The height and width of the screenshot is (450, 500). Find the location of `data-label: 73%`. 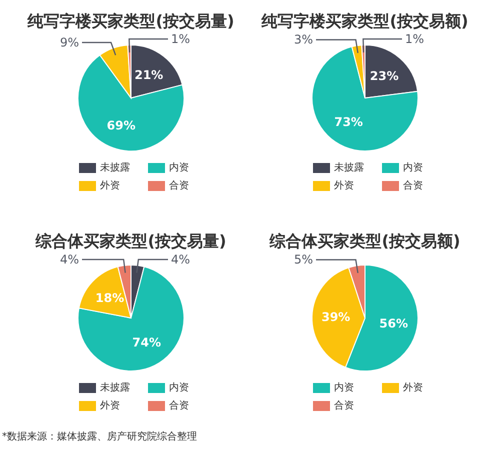

data-label: 73% is located at coordinates (348, 122).